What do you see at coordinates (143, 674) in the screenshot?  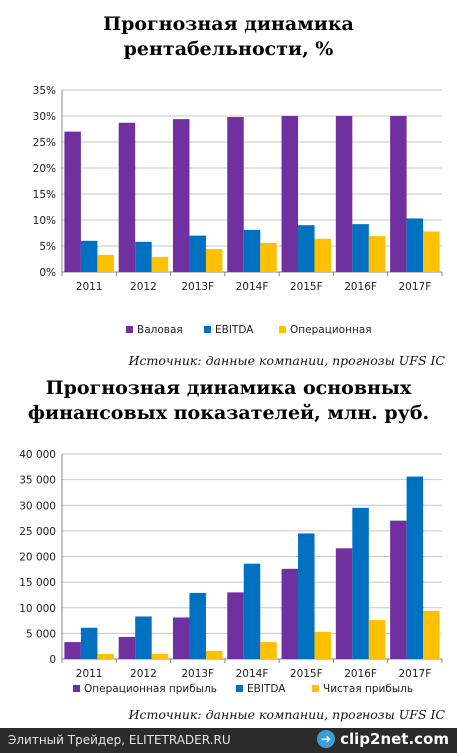 I see `chart2-xtick-label: 2012` at bounding box center [143, 674].